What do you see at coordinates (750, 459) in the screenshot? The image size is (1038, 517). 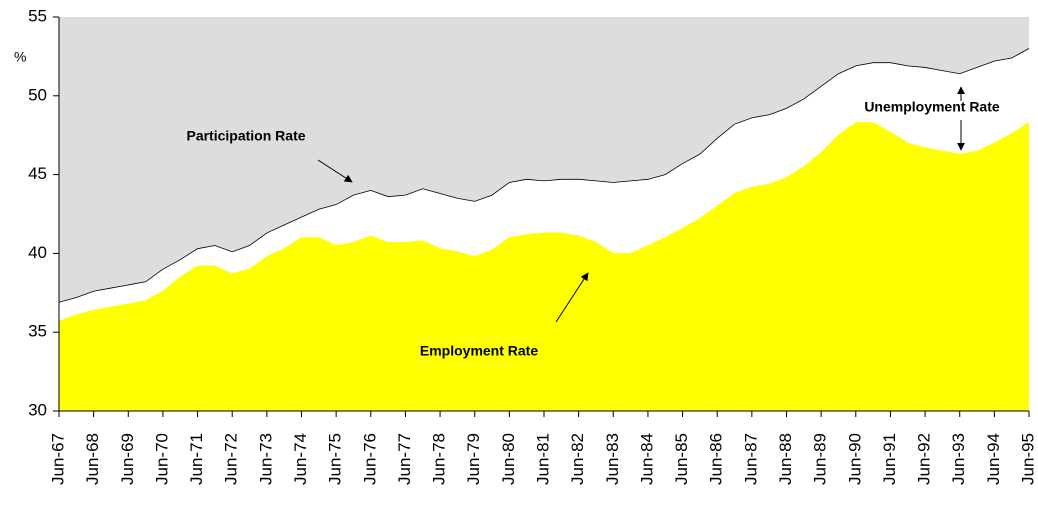 I see `x-tick-label: Jun-87` at bounding box center [750, 459].